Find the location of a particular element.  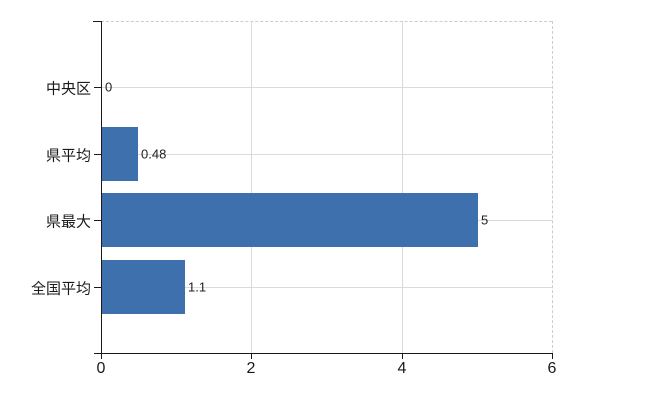

bar-県平均 is located at coordinates (120, 154).